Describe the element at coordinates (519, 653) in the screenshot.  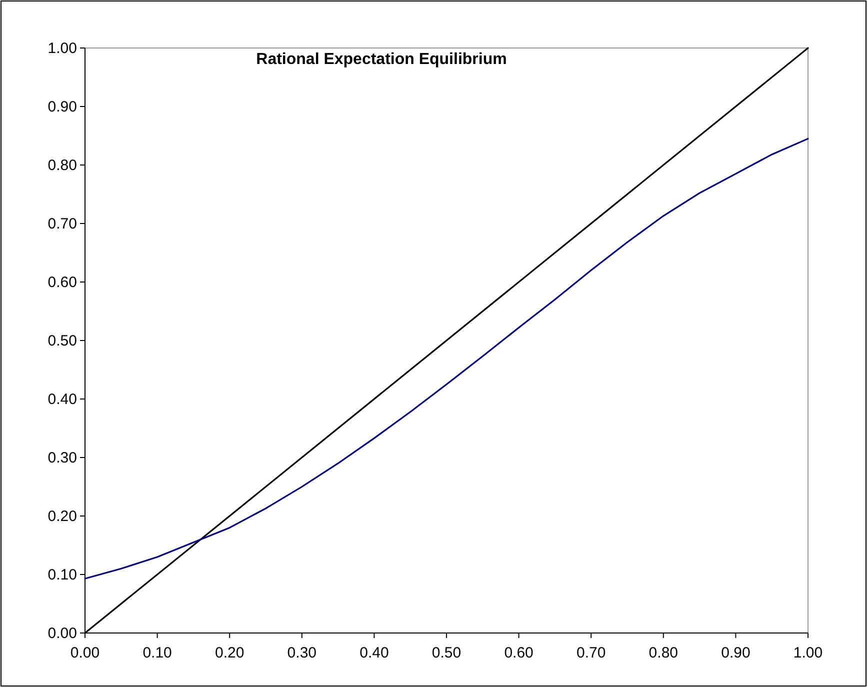
I see `x-tick-label: 0.60` at that location.